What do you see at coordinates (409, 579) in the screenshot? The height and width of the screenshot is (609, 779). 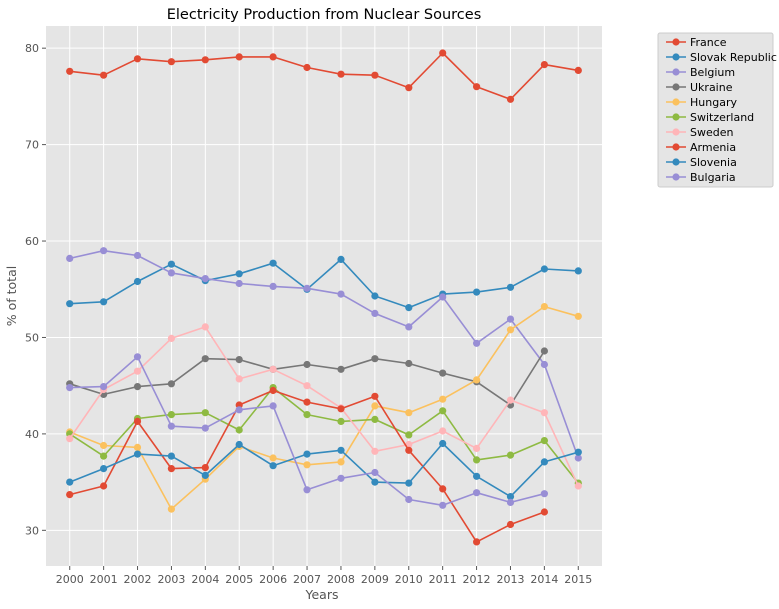 I see `x-tick-label: 2010` at bounding box center [409, 579].